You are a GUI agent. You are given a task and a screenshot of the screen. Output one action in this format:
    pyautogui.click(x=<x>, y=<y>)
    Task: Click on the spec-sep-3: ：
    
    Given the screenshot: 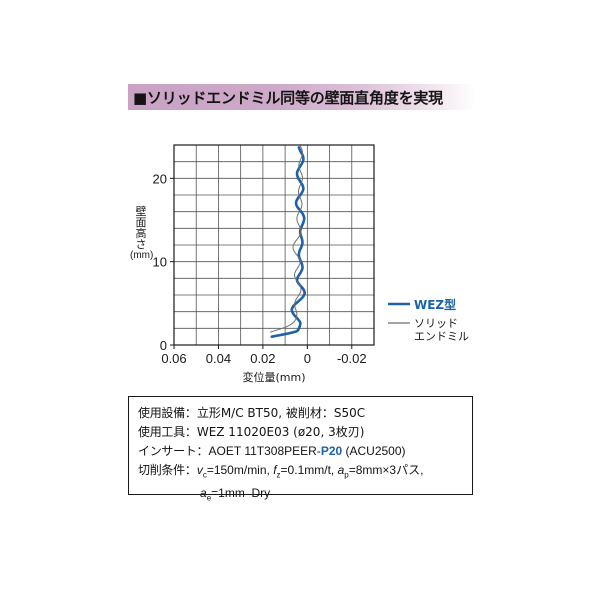 What is the action you would take?
    pyautogui.click(x=190, y=470)
    